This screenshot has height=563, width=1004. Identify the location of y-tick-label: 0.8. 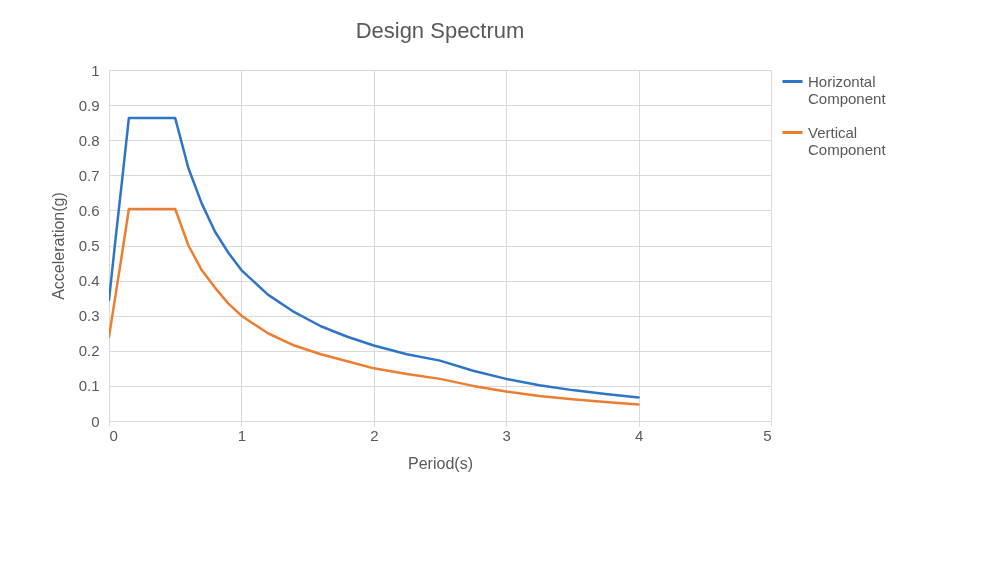
(89, 140).